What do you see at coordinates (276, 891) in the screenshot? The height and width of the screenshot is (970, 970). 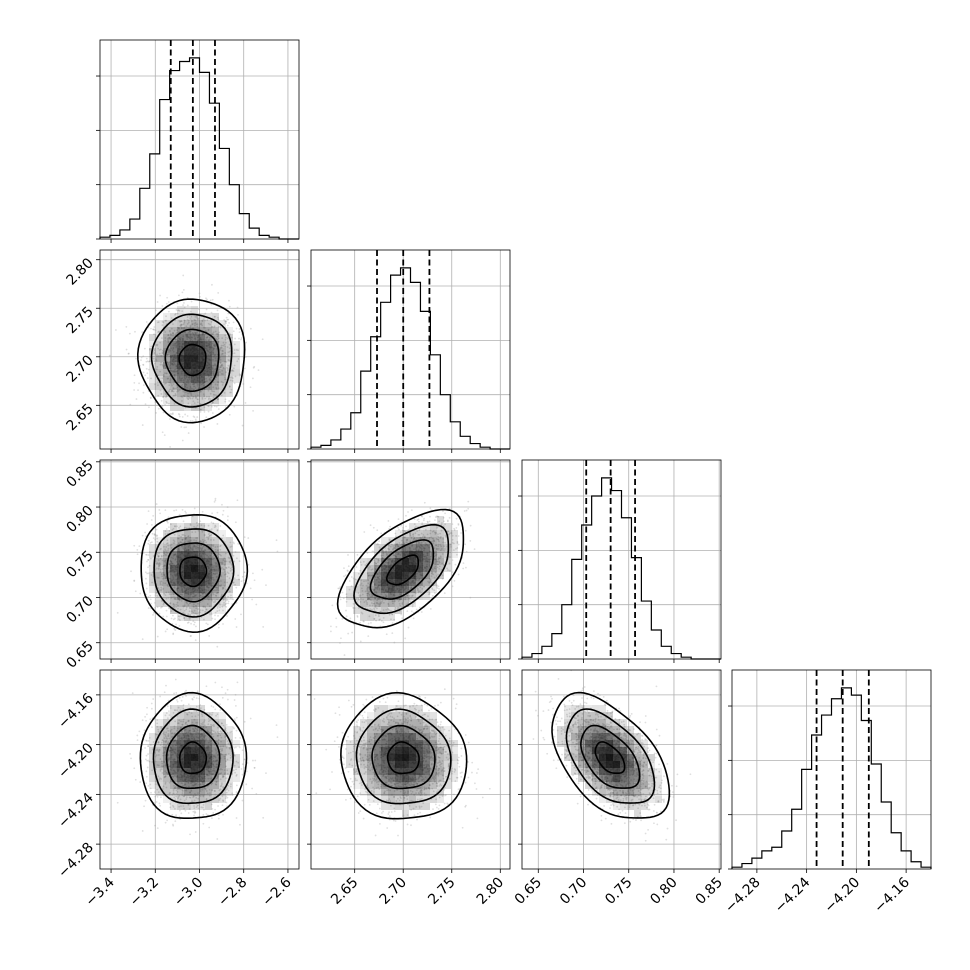 I see `x-tick-label-p0-4: −2.6` at bounding box center [276, 891].